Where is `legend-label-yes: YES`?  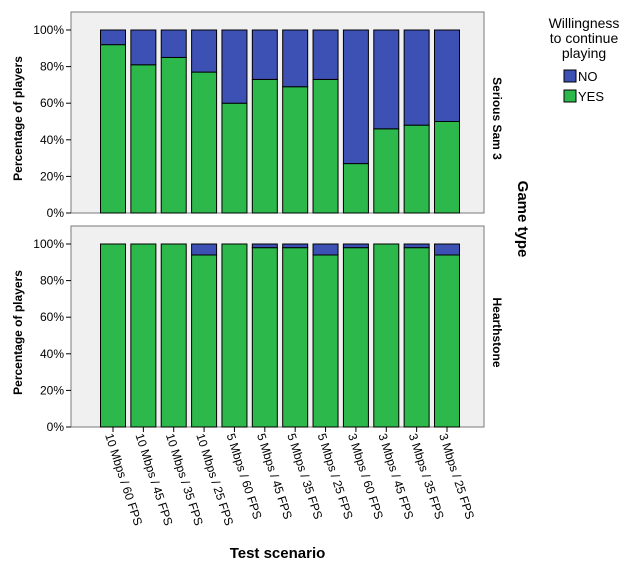
legend-label-yes: YES is located at coordinates (591, 96).